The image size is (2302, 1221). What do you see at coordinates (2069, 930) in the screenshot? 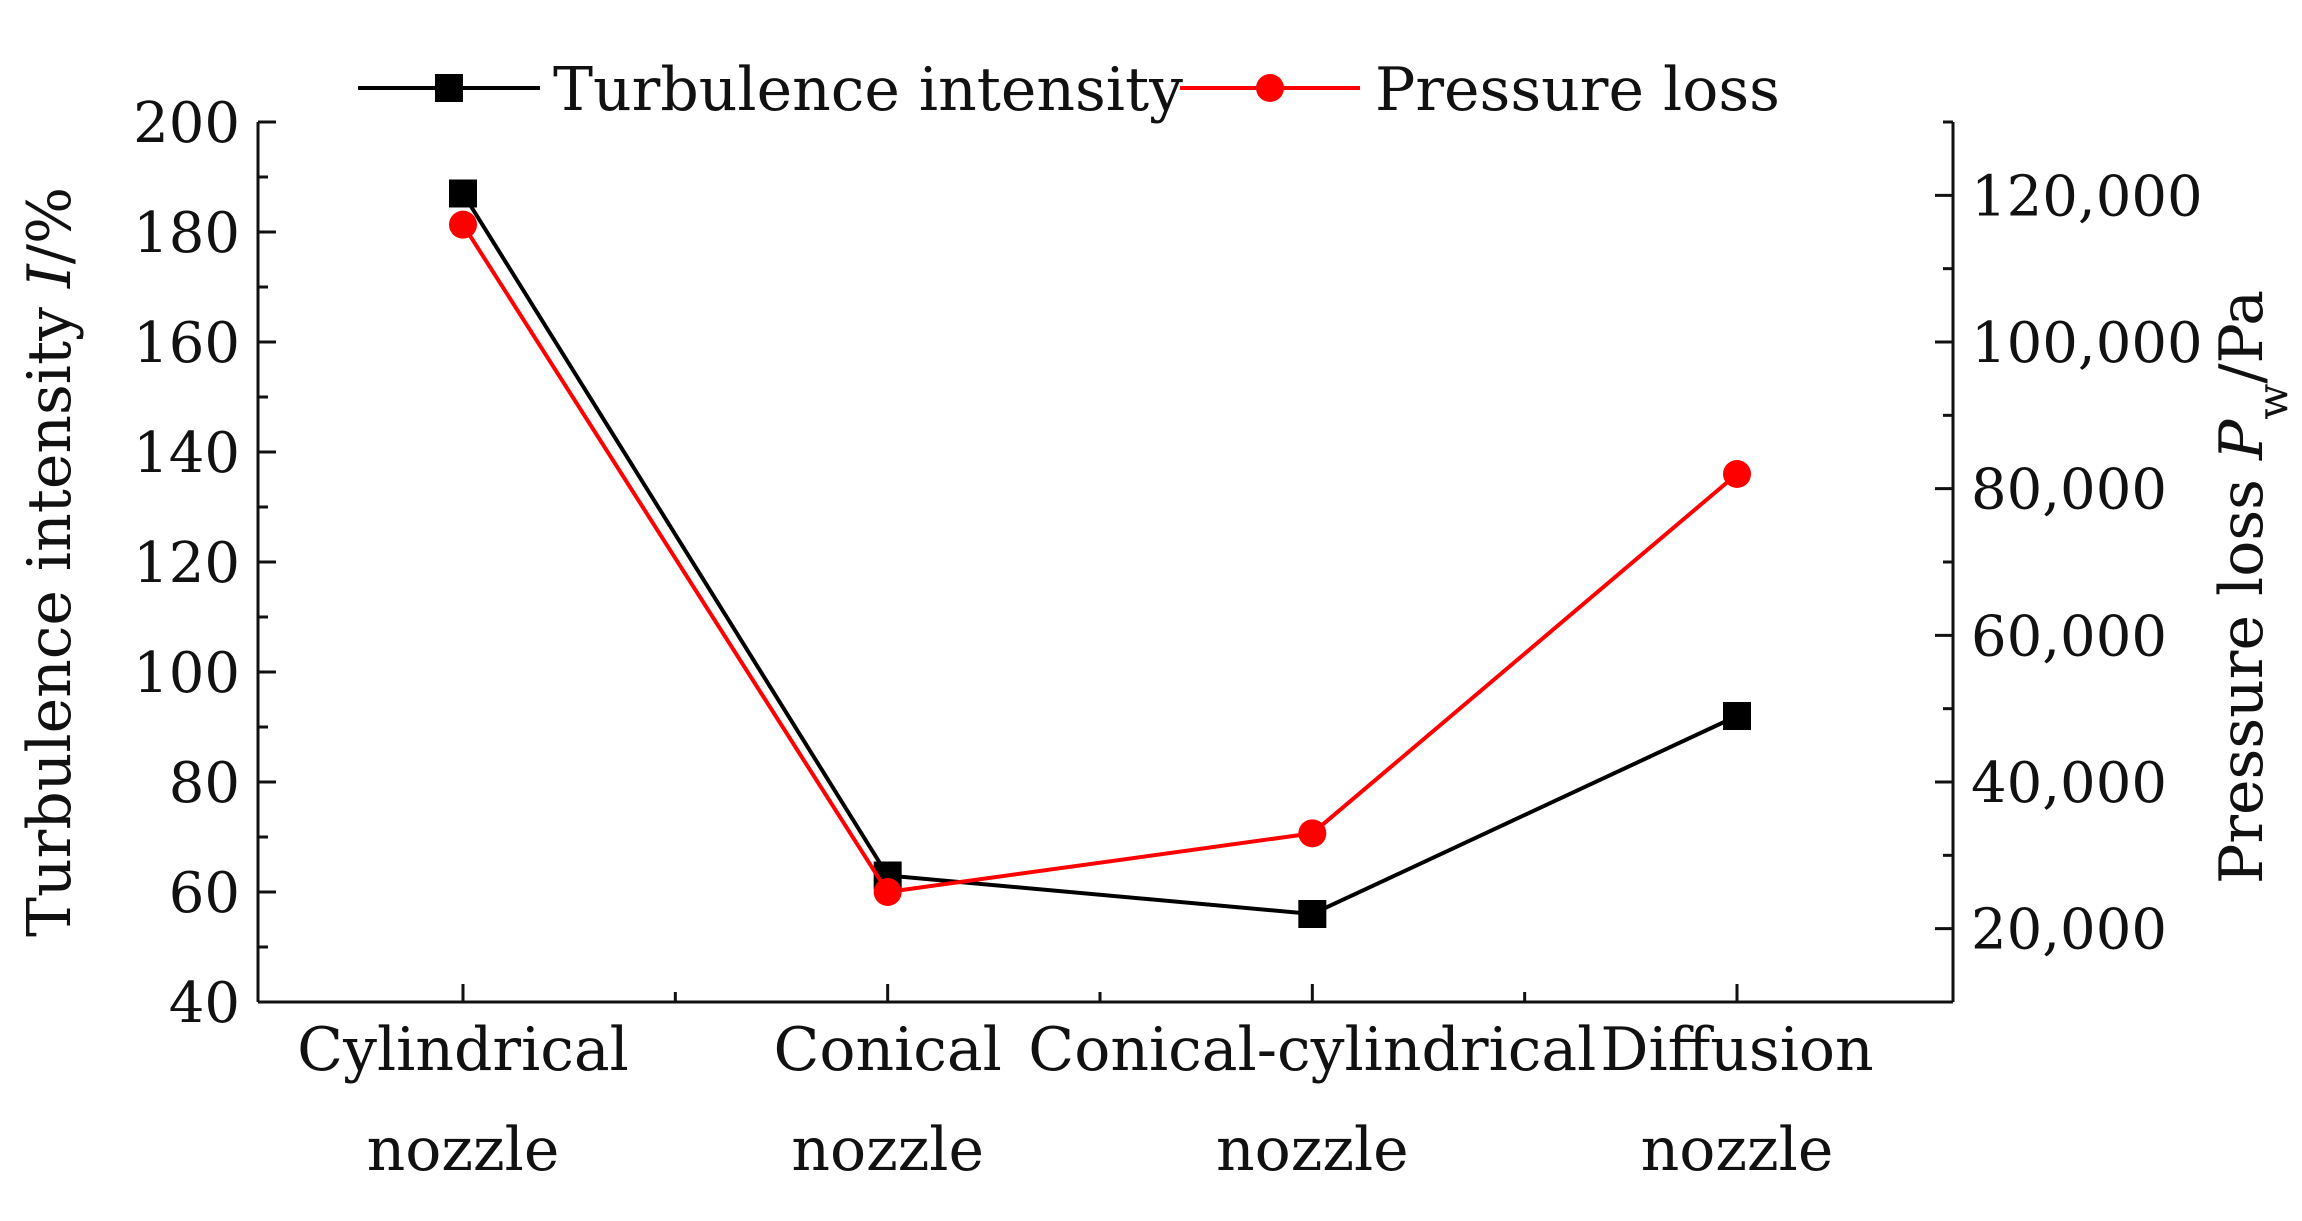
I see `right-tick-label: 20,000` at bounding box center [2069, 930].